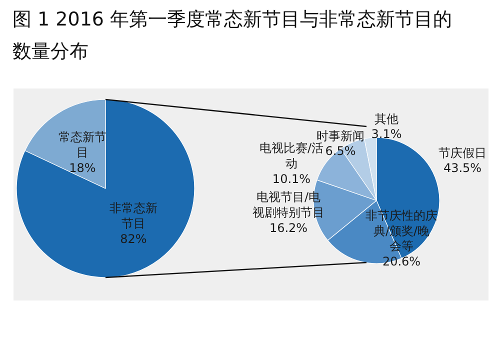  I want to click on slice-label: 电视比赛/活动, so click(291, 155).